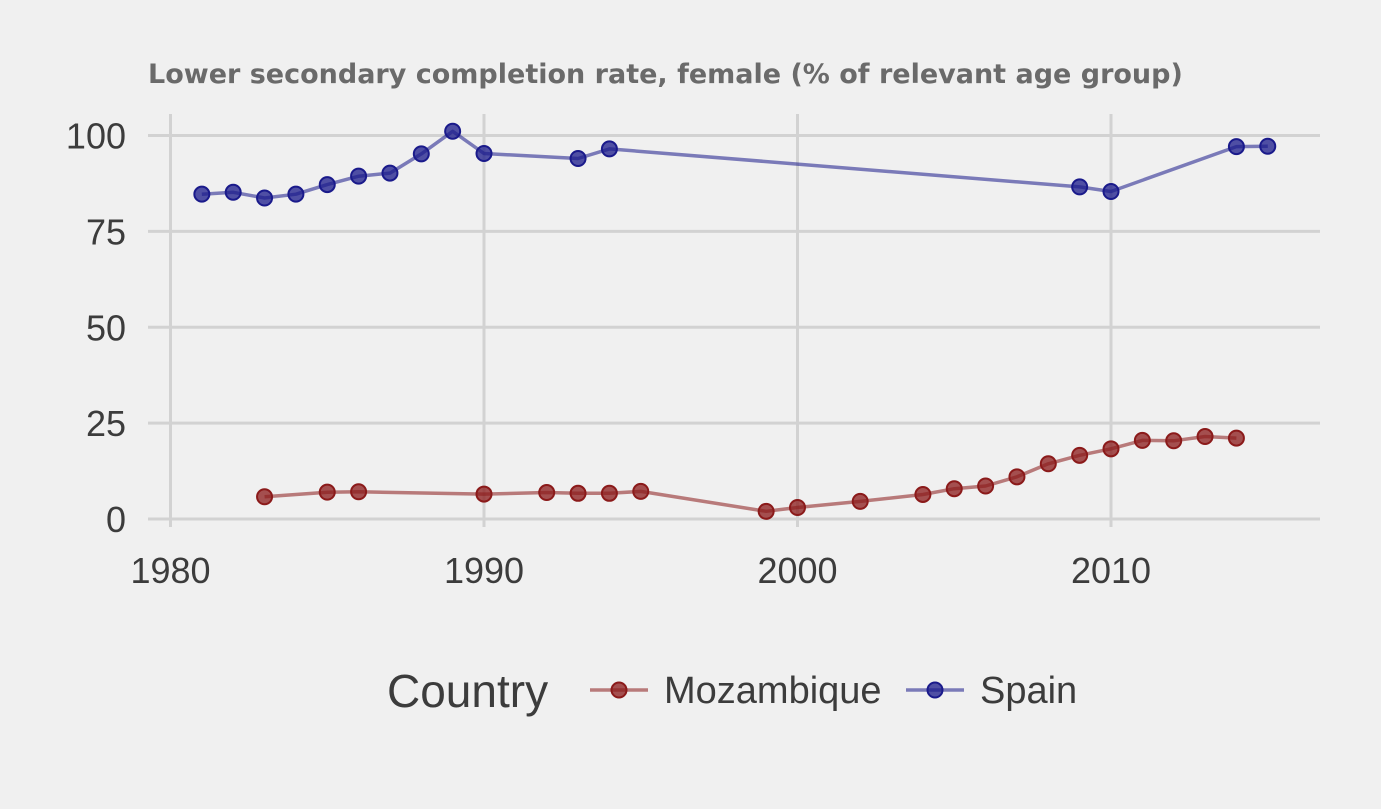 This screenshot has height=809, width=1381. Describe the element at coordinates (797, 570) in the screenshot. I see `x-tick-label: 2000` at that location.